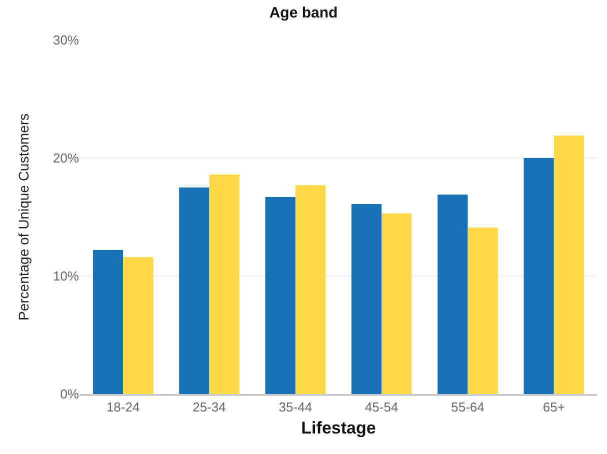  What do you see at coordinates (209, 407) in the screenshot?
I see `x-tick-label: 25-34` at bounding box center [209, 407].